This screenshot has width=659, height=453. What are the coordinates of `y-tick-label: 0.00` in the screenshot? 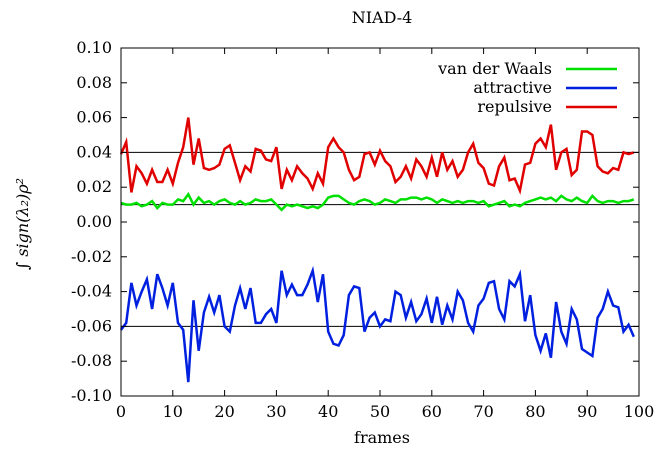 It's located at (94, 221).